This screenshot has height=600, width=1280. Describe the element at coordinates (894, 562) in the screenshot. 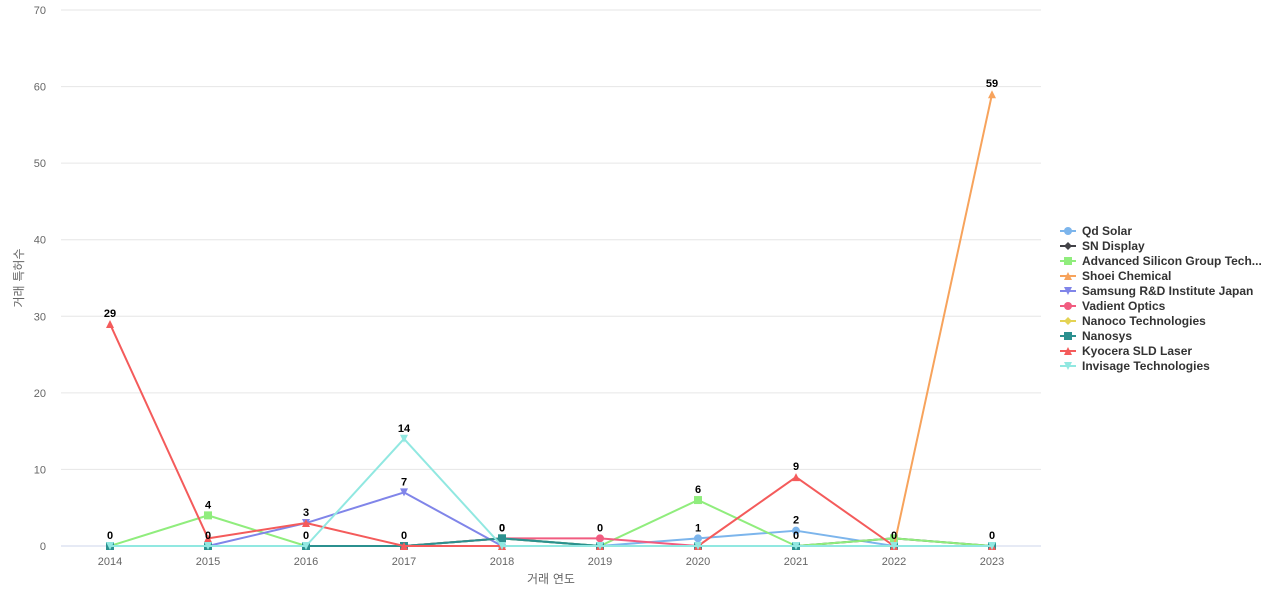

I see `x-tick-label: 2022` at that location.